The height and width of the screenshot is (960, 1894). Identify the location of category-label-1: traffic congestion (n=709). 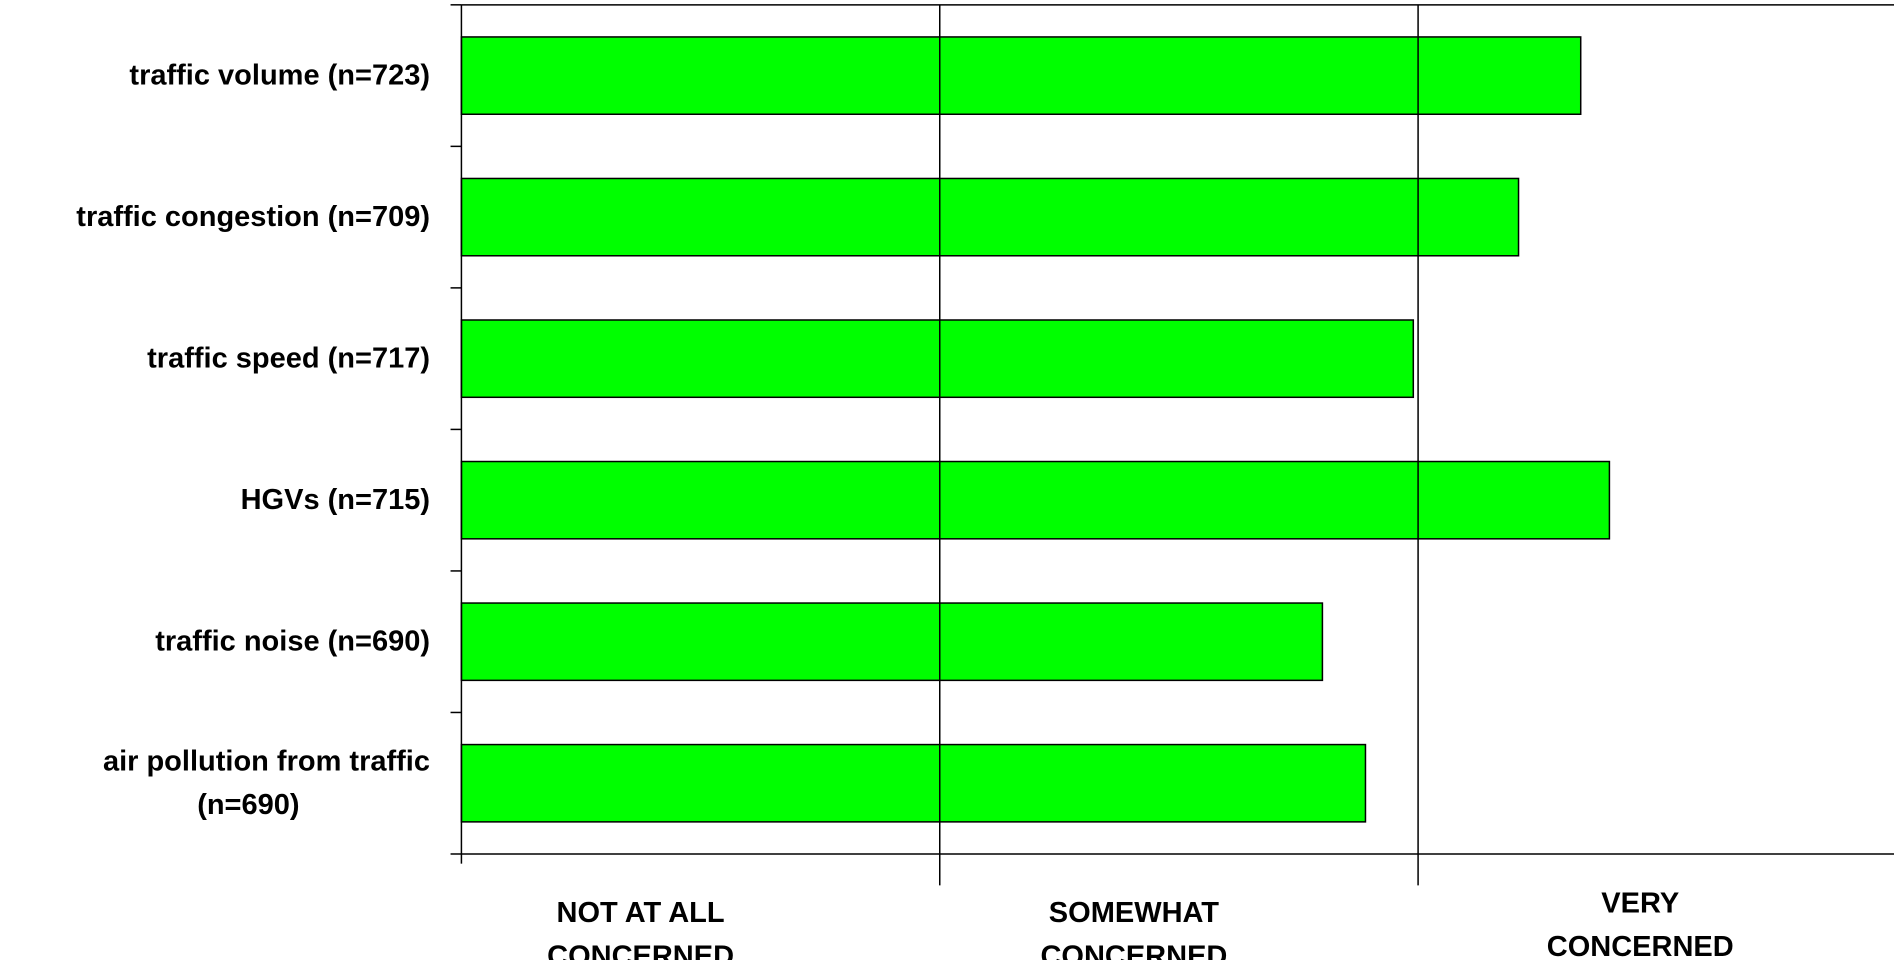
(253, 217).